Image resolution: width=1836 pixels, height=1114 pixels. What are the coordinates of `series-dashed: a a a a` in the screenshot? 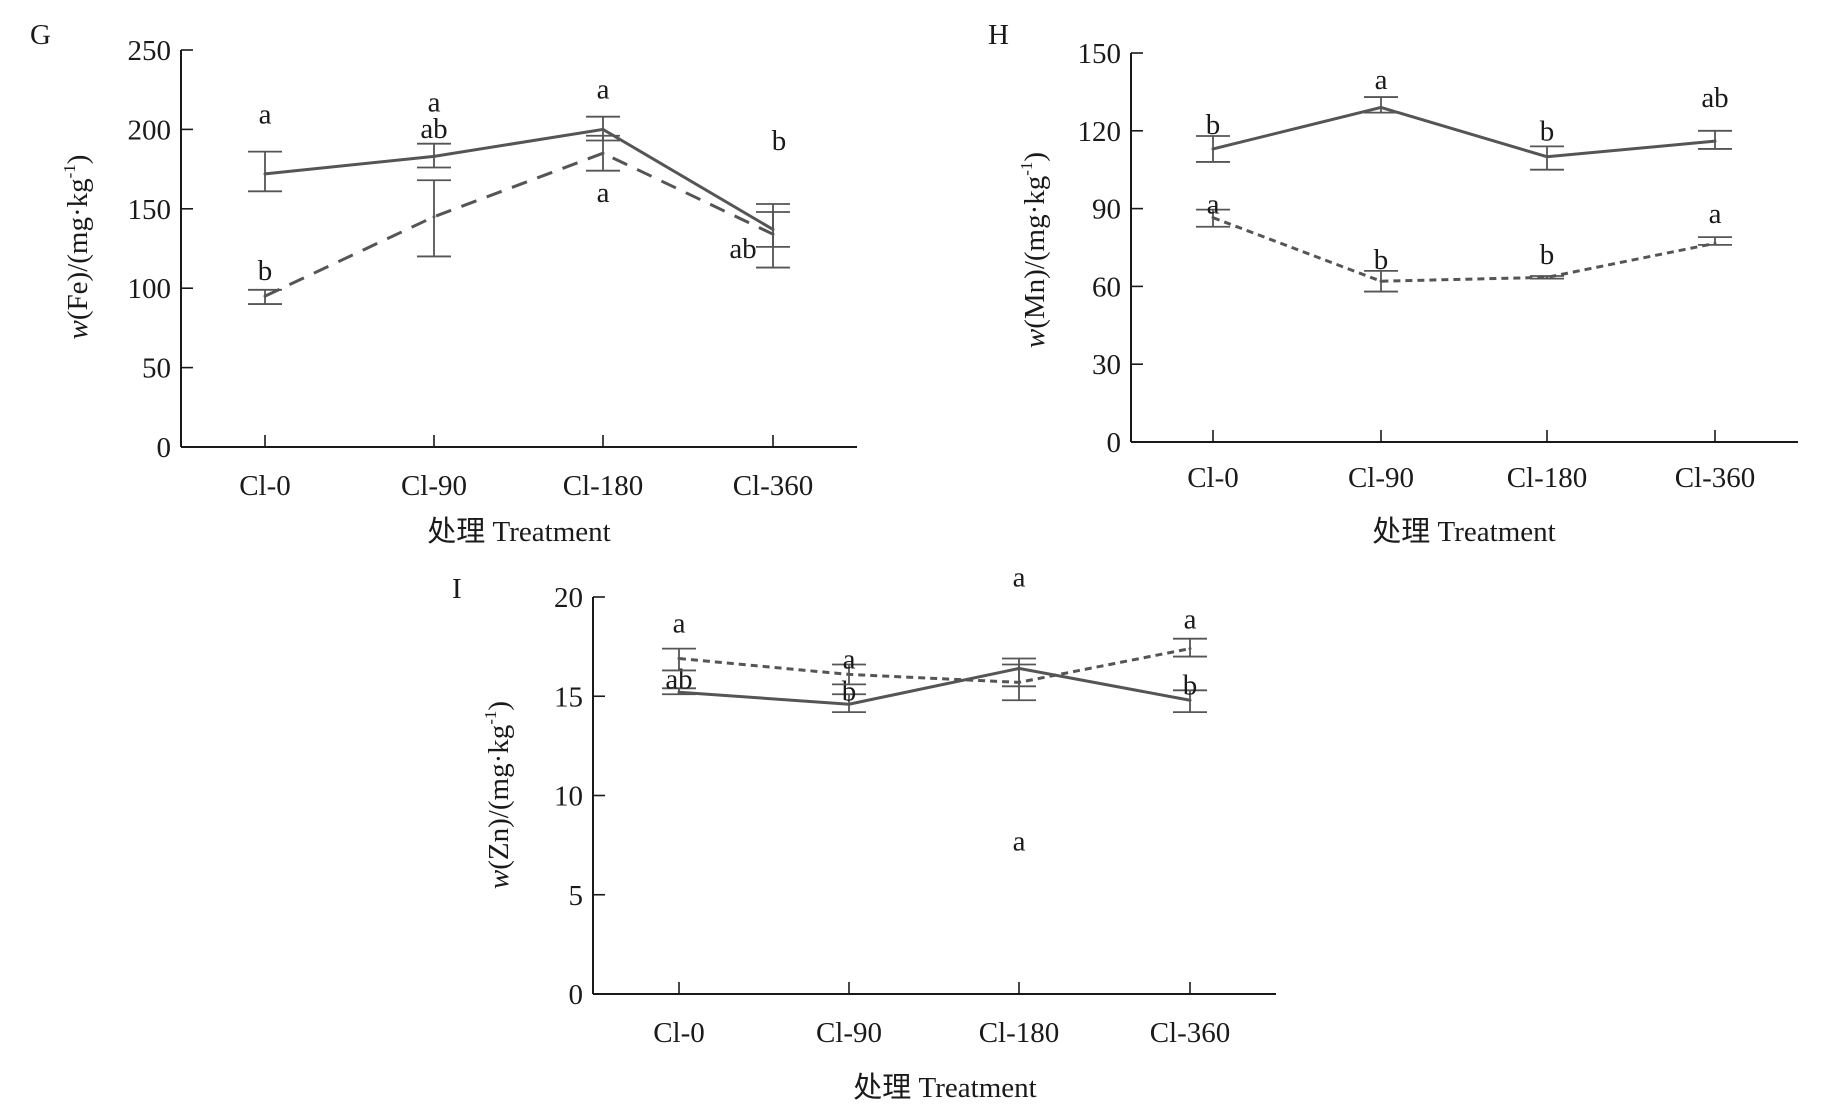 It's located at (934, 730).